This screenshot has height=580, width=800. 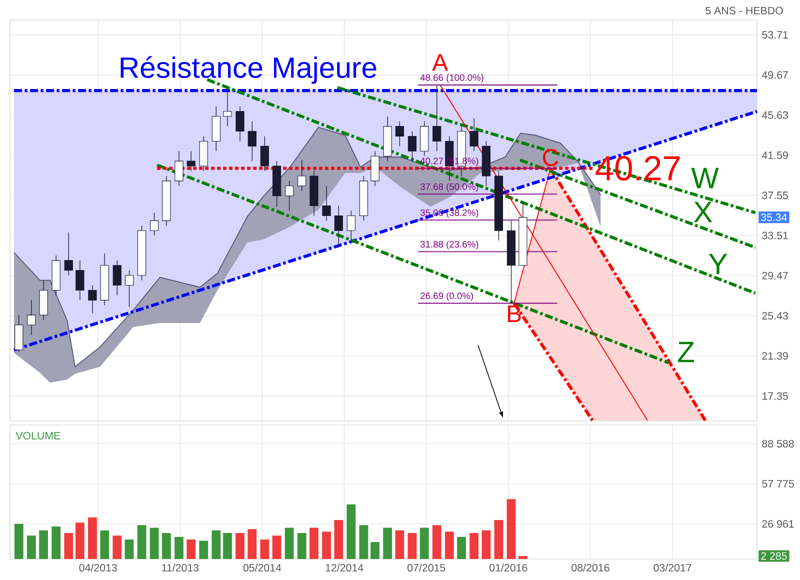 What do you see at coordinates (673, 568) in the screenshot?
I see `x-tick-label: 03/2017` at bounding box center [673, 568].